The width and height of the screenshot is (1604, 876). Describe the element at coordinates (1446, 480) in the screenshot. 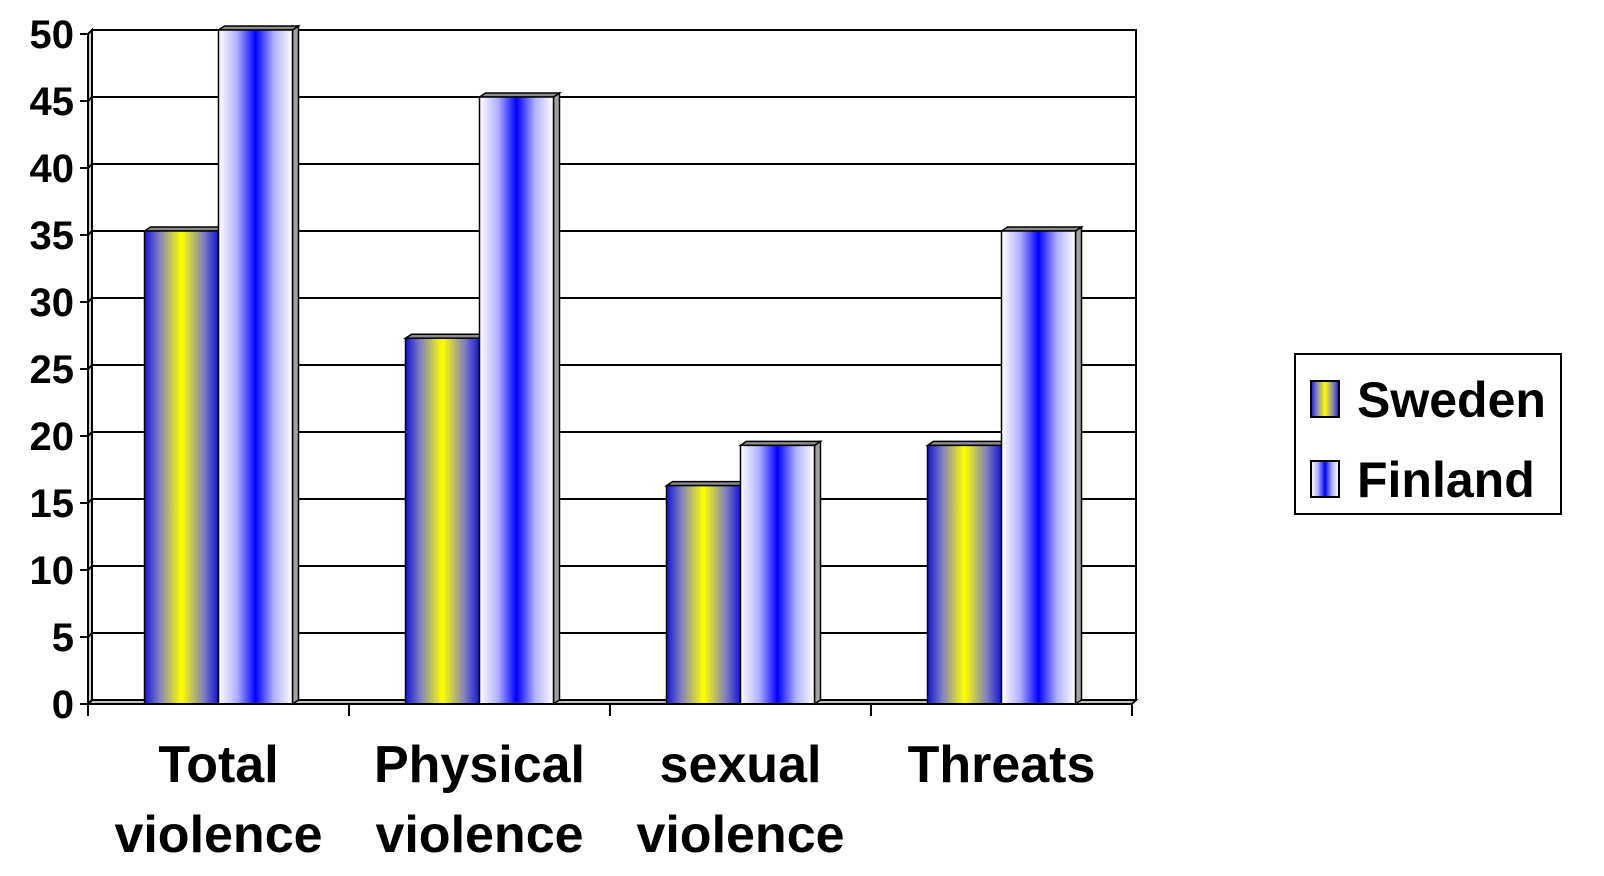

I see `legend-label-finland: Finland` at that location.